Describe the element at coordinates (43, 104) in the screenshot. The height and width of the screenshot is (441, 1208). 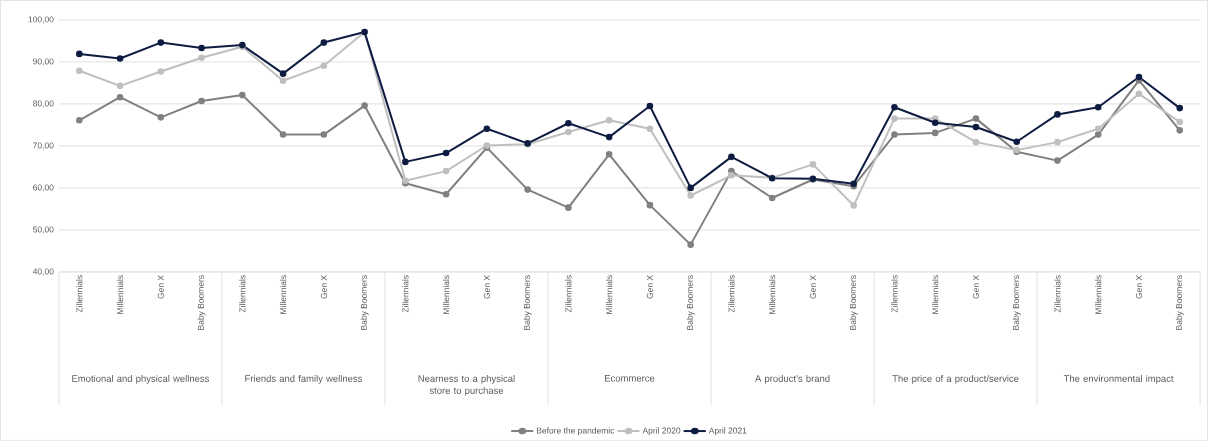
I see `y-tick-label: 80,00` at that location.